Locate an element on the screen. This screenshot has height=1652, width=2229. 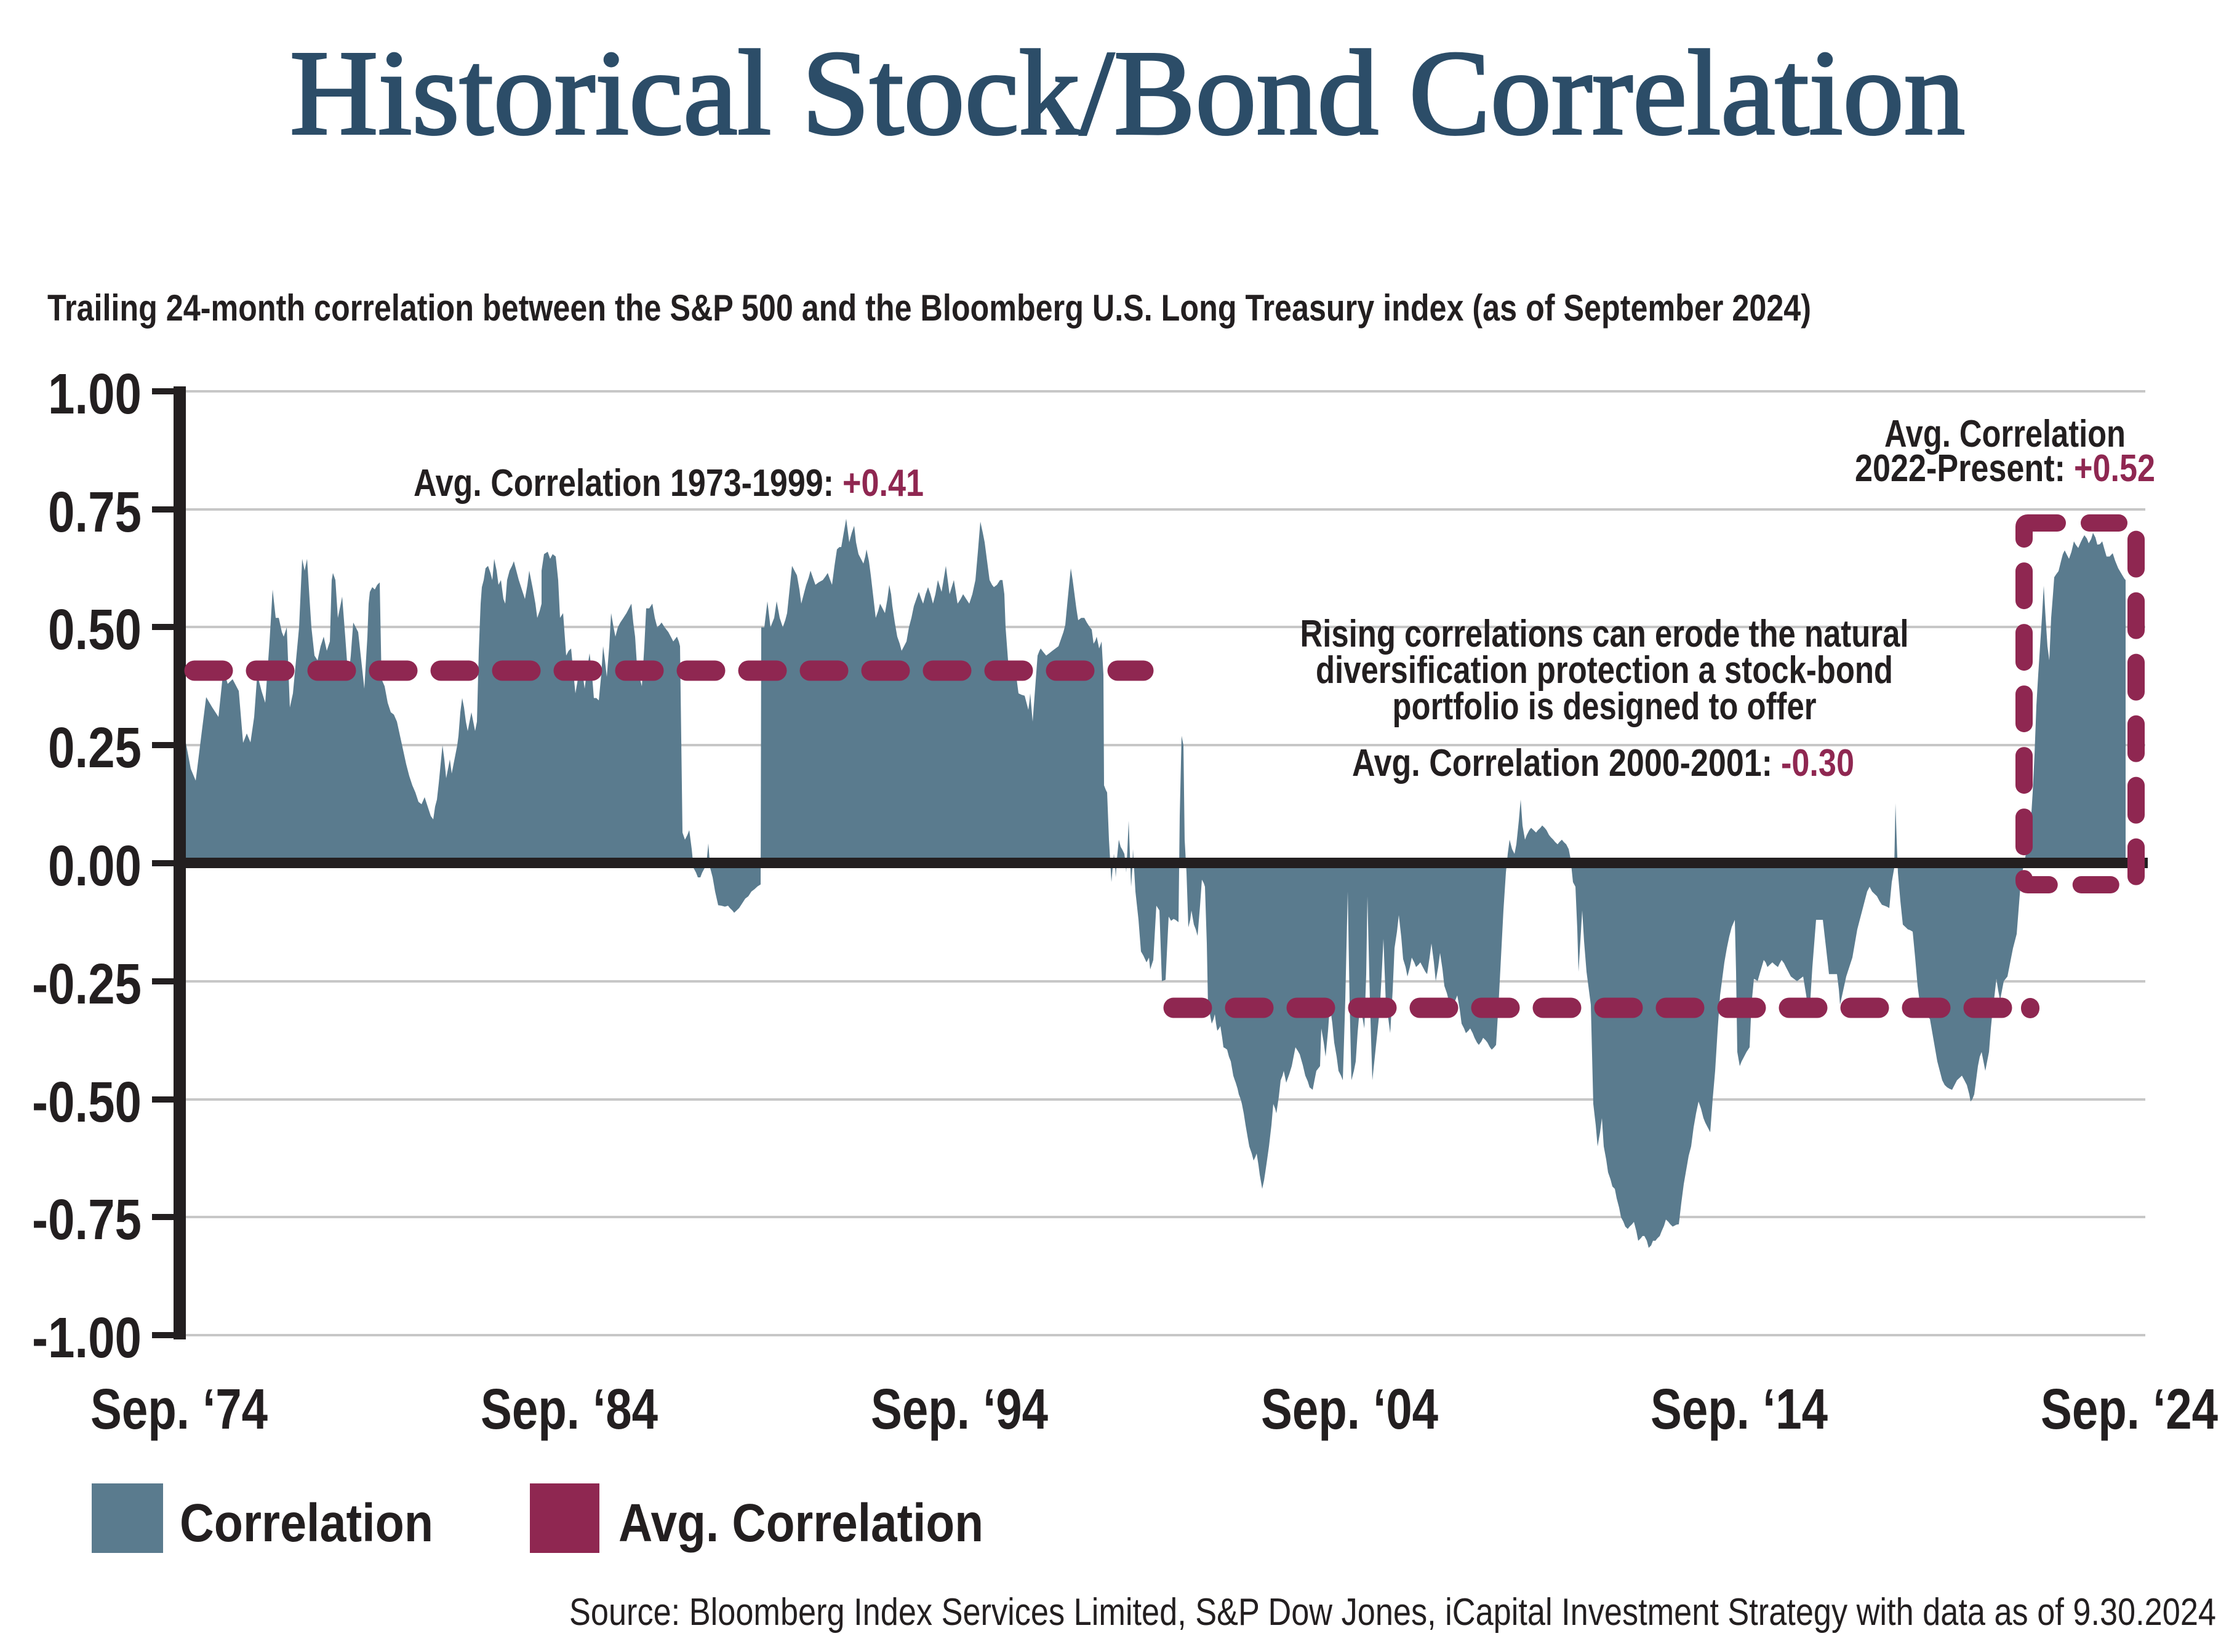
svg-text: -0.30 is located at coordinates (1817, 763).